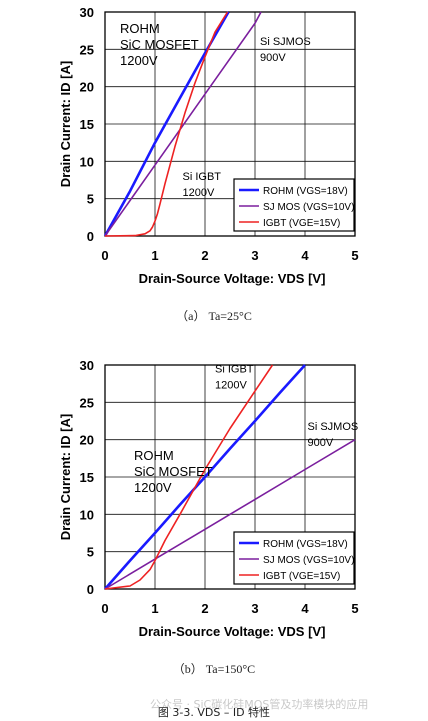  Describe the element at coordinates (214, 316) in the screenshot. I see `caption-a: （a） Ta=25°C` at that location.